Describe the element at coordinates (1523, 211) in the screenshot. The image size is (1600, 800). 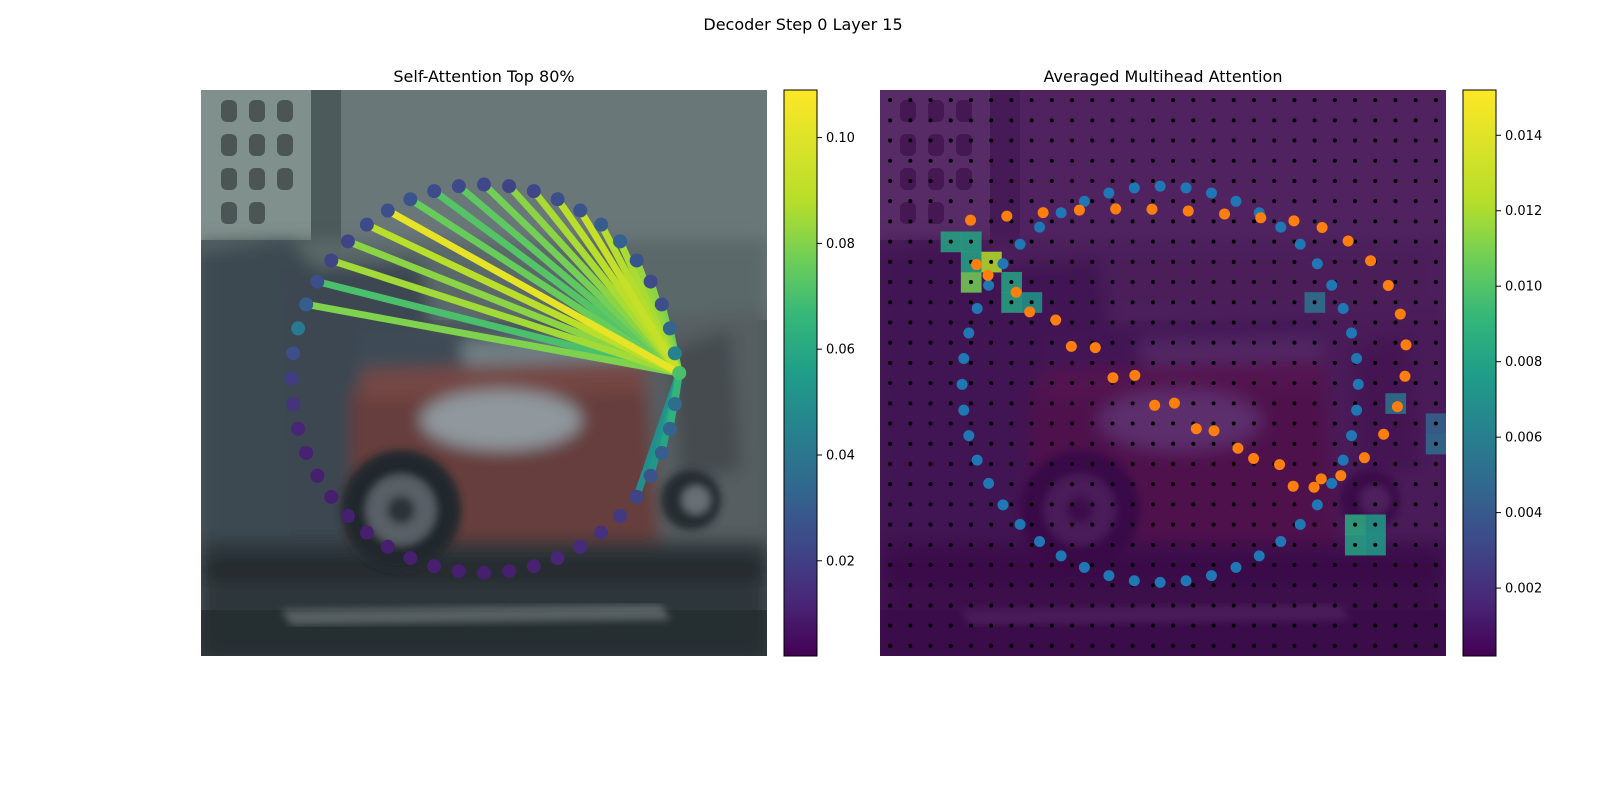
I see `colorbar-tick-label: 0.012` at that location.